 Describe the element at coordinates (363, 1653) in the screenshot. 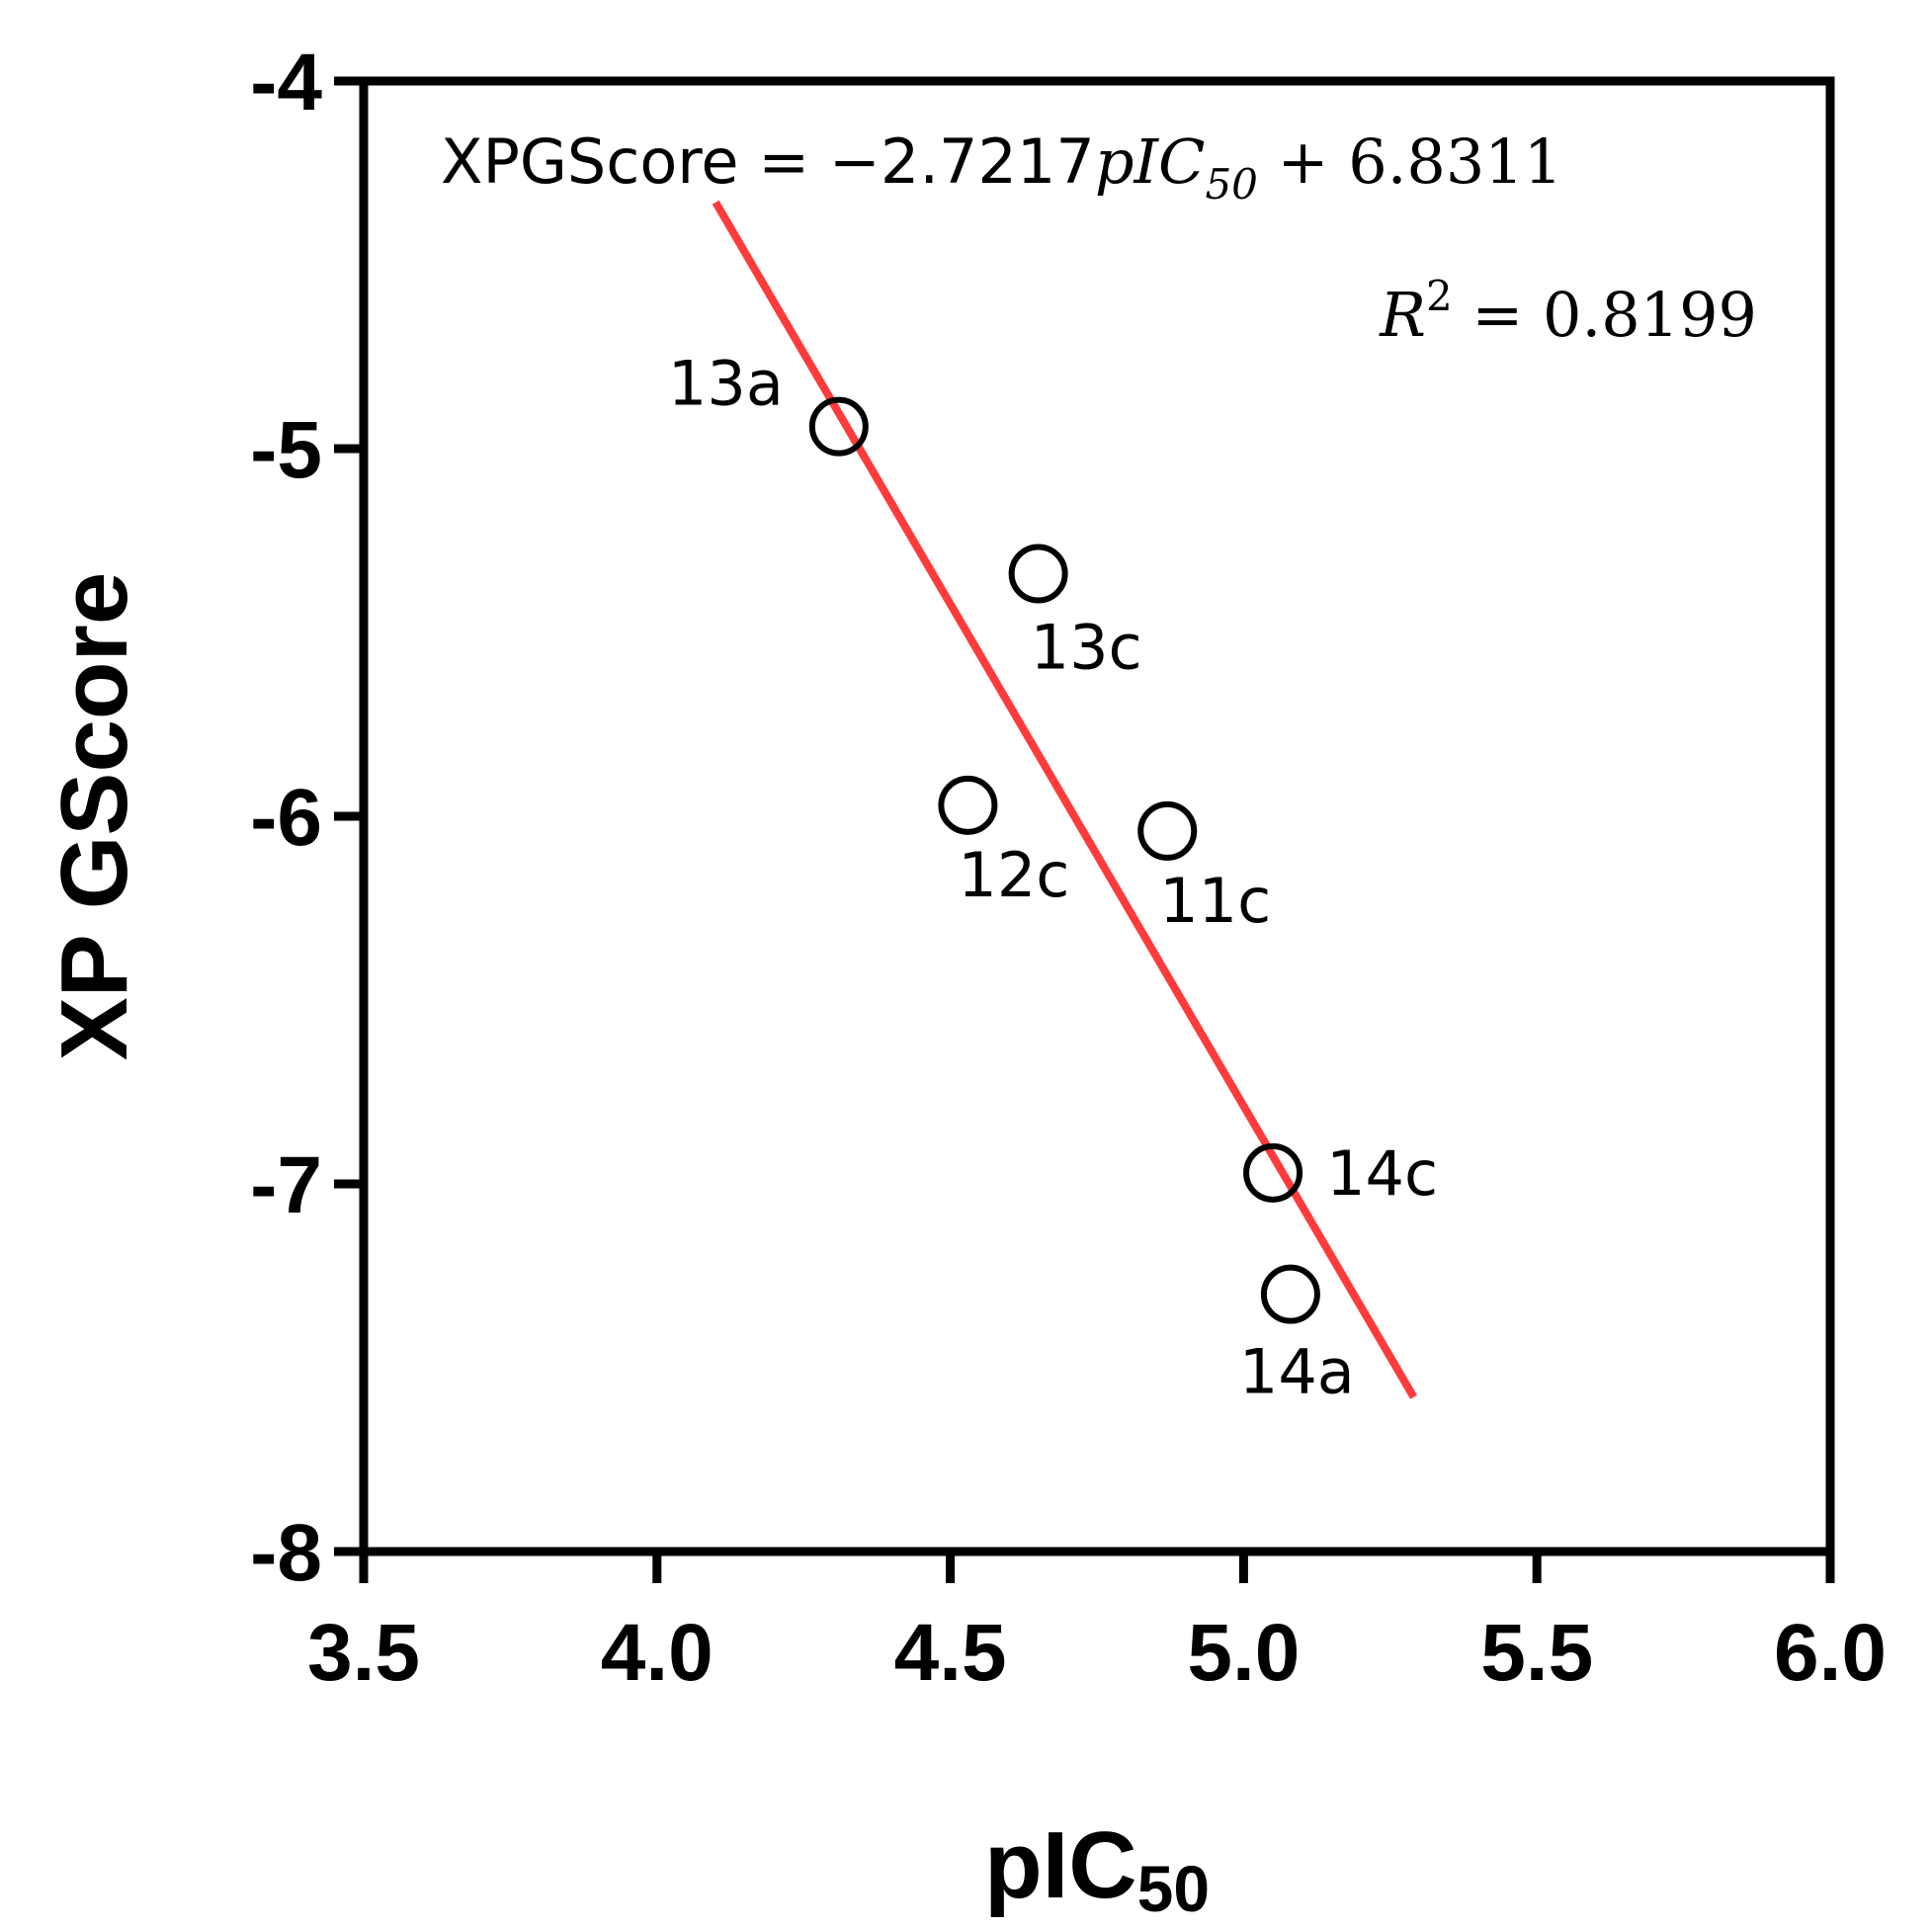

I see `x-tick-label: 3.5` at that location.